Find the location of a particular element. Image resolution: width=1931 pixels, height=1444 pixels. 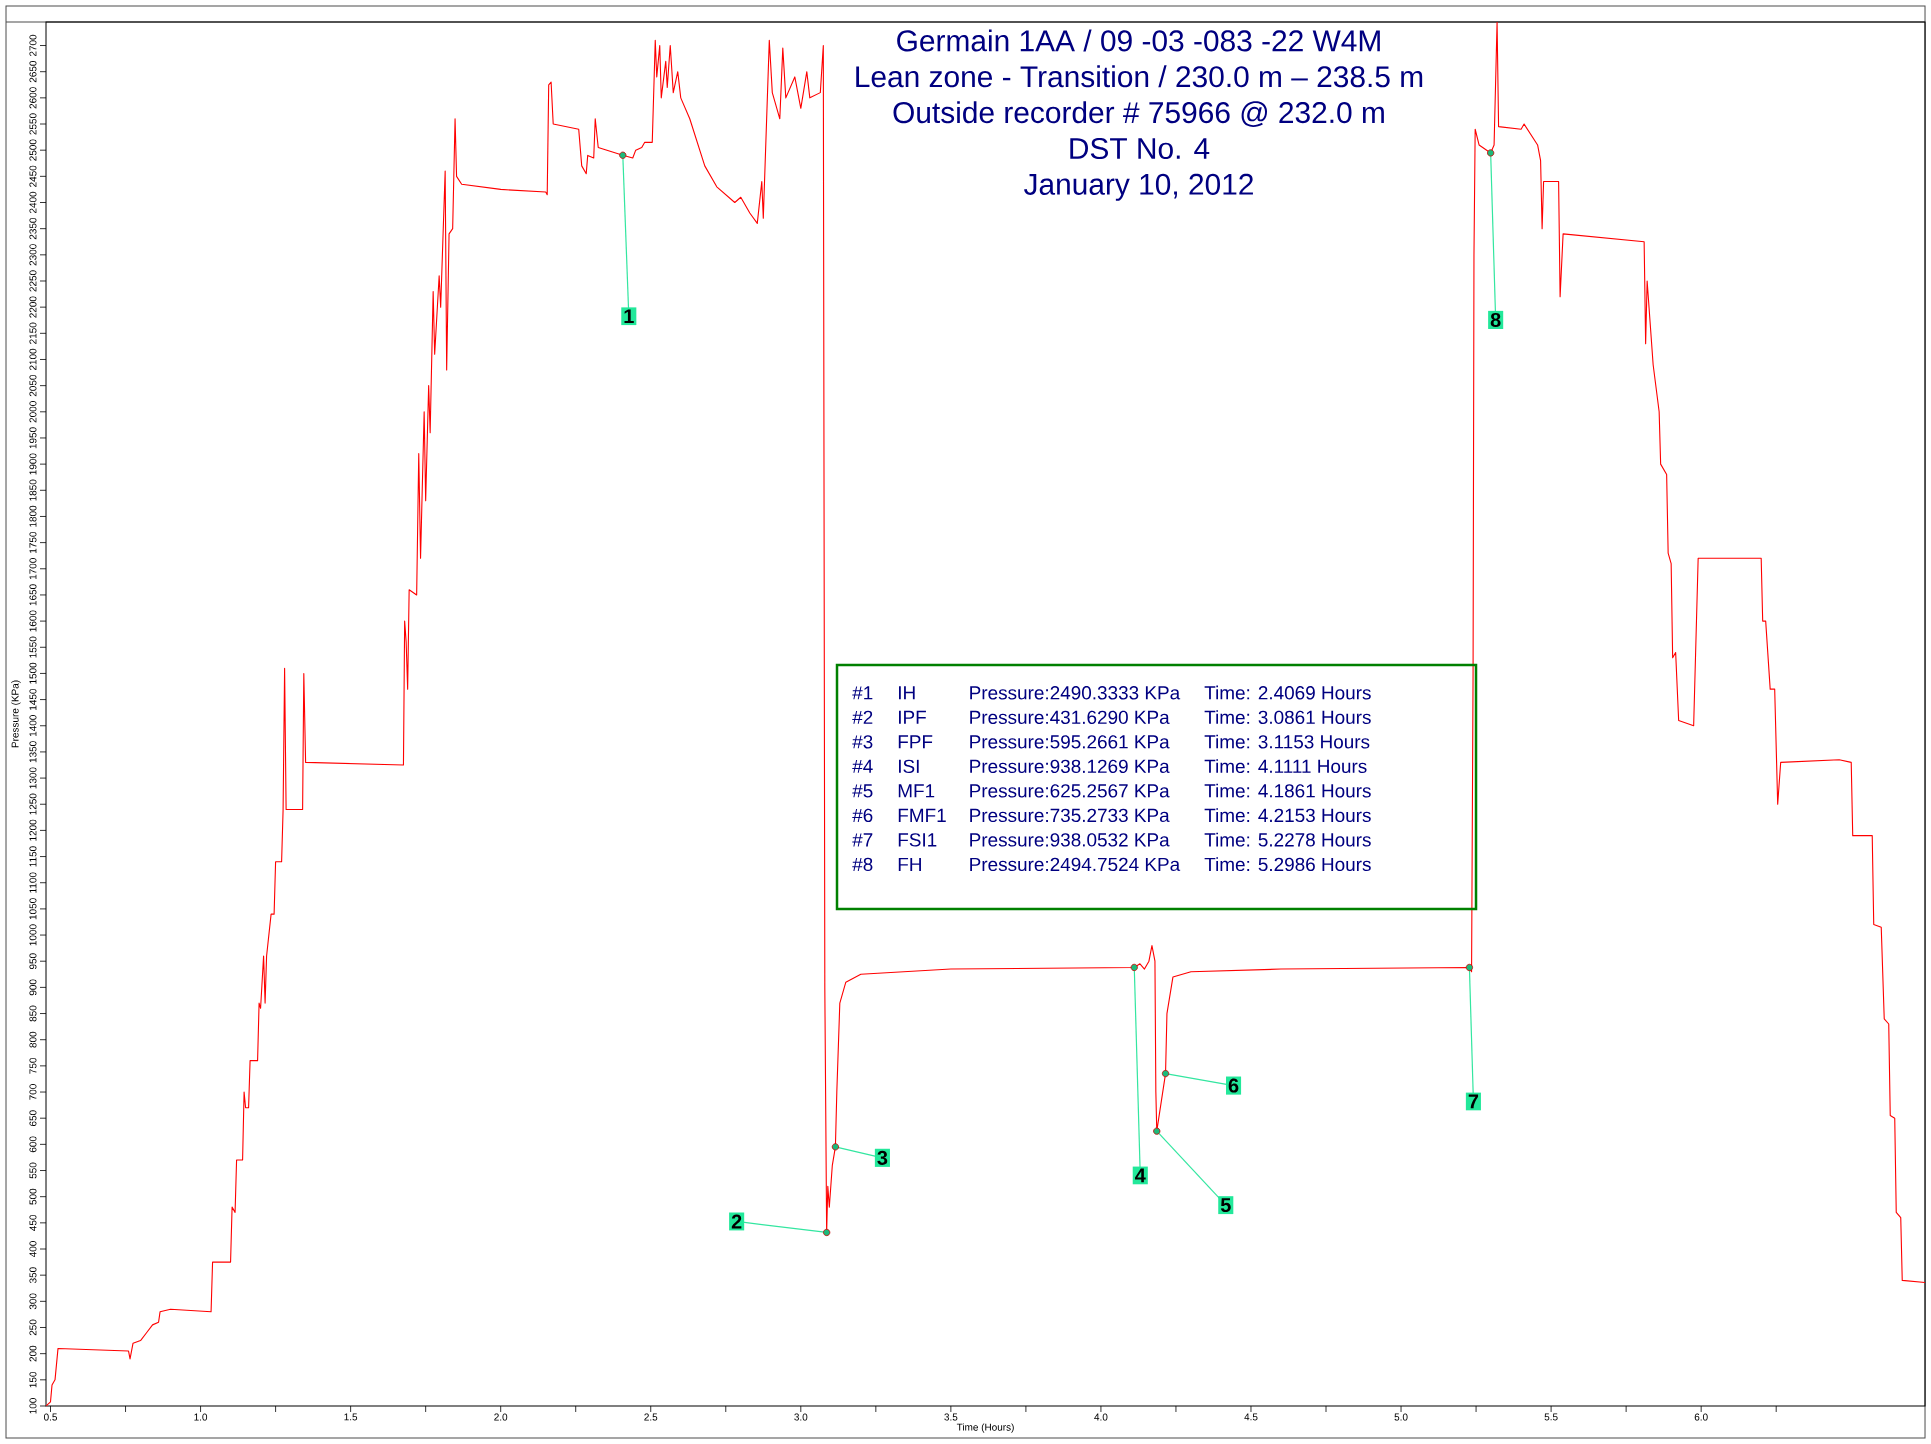

y-tick-label: 2700 is located at coordinates (33, 45).